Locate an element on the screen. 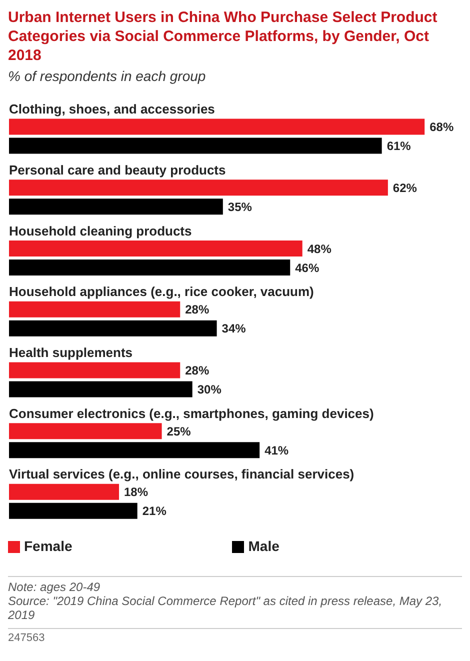  data-label: 61% is located at coordinates (399, 146).